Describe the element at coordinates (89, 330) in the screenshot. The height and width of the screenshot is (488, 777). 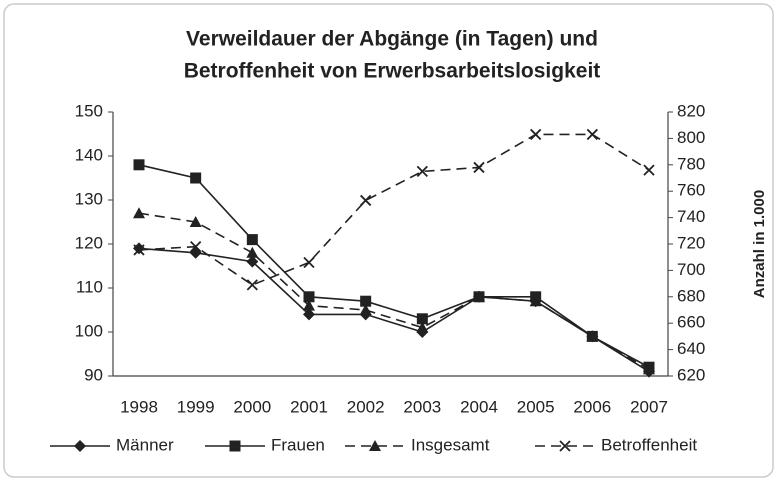
I see `y-tick-label: 100` at that location.